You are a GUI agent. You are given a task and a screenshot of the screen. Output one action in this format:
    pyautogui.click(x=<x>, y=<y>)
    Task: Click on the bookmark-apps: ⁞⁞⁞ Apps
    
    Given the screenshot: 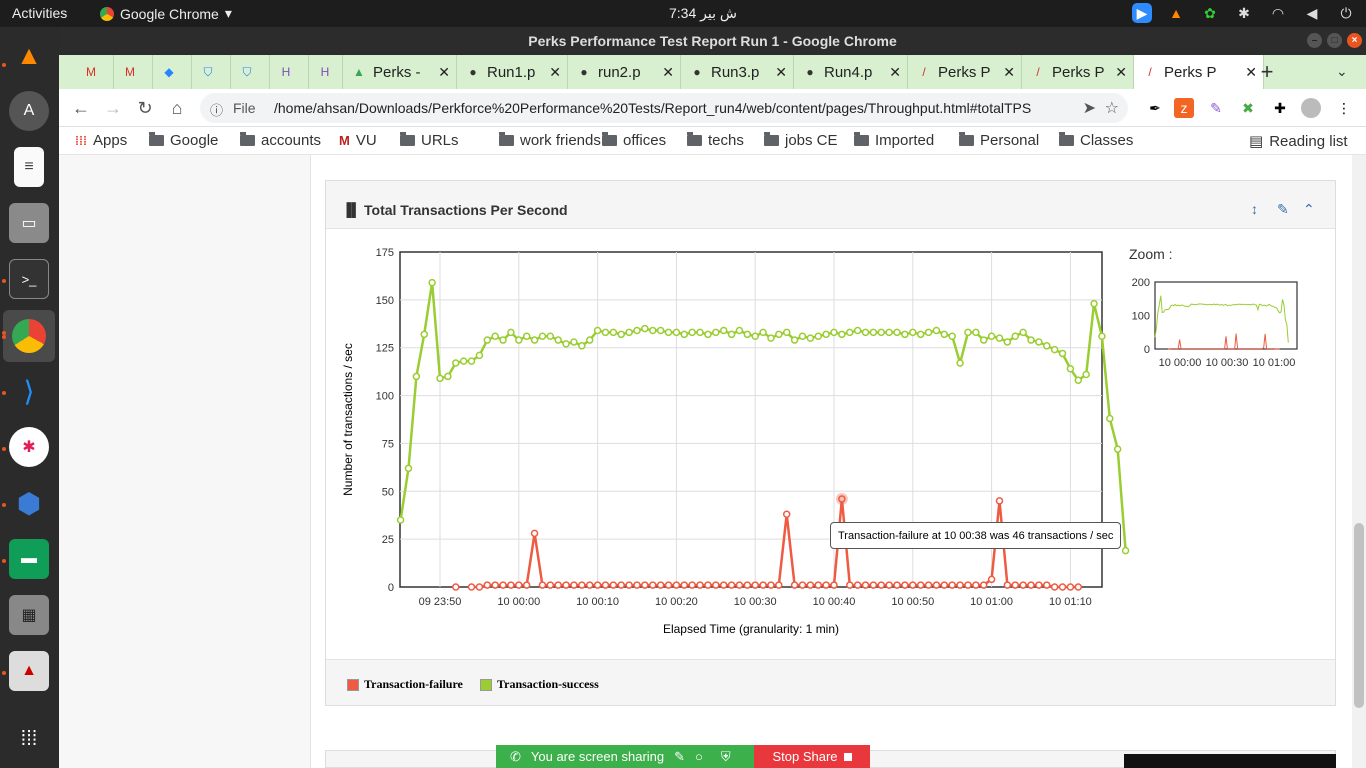 What is the action you would take?
    pyautogui.click(x=101, y=140)
    